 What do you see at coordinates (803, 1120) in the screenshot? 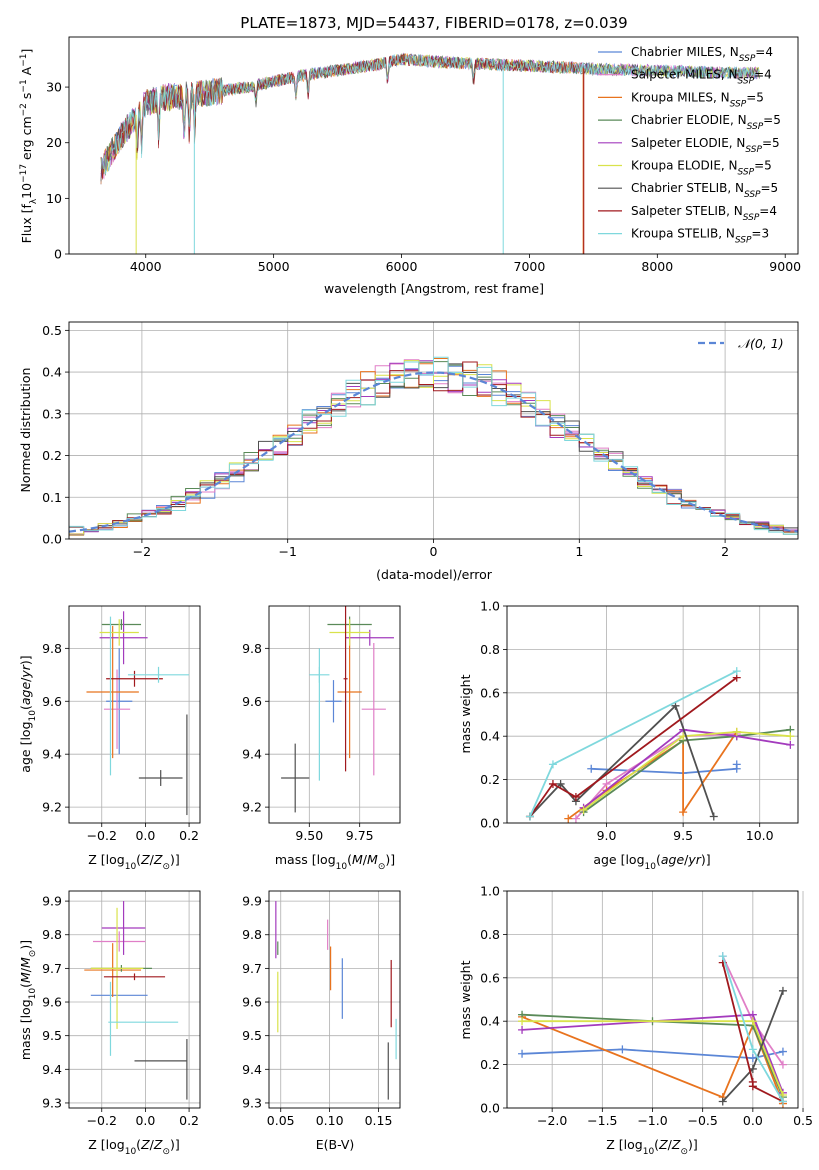
I see `x-tick-label: 0.5` at bounding box center [803, 1120].